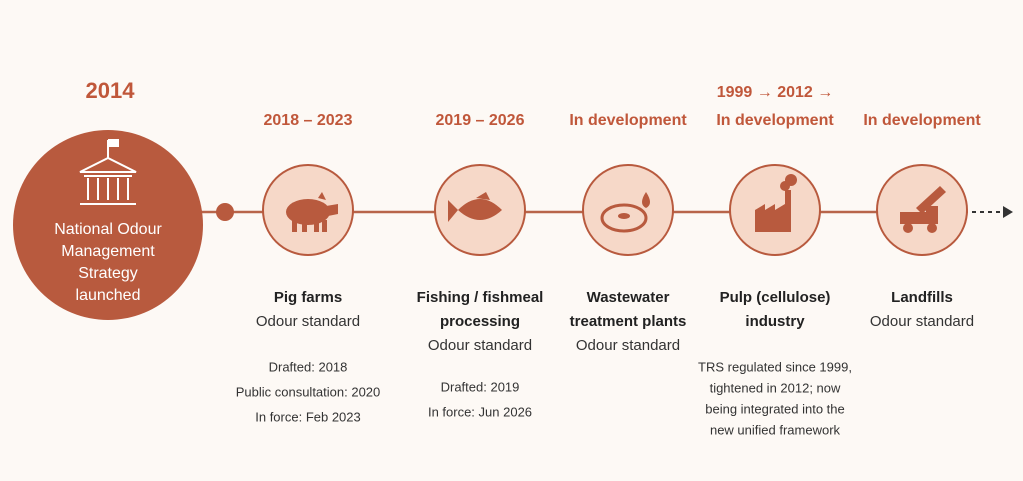 The image size is (1023, 481). I want to click on pre-period: 1999 → 2012 →, so click(775, 92).